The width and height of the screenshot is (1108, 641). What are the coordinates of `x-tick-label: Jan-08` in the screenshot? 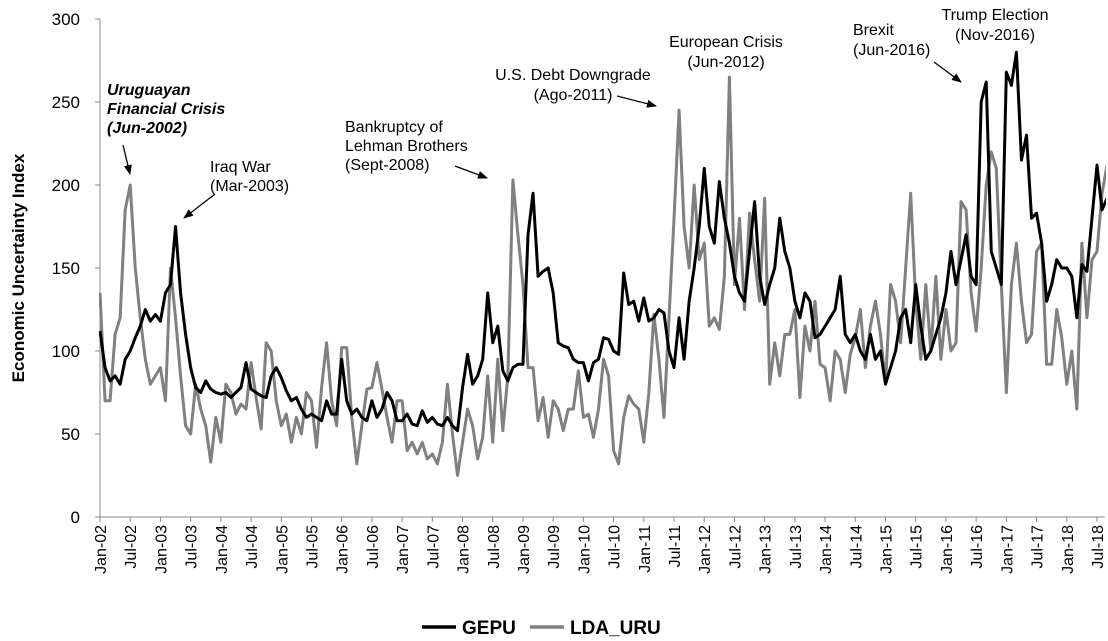 It's located at (464, 549).